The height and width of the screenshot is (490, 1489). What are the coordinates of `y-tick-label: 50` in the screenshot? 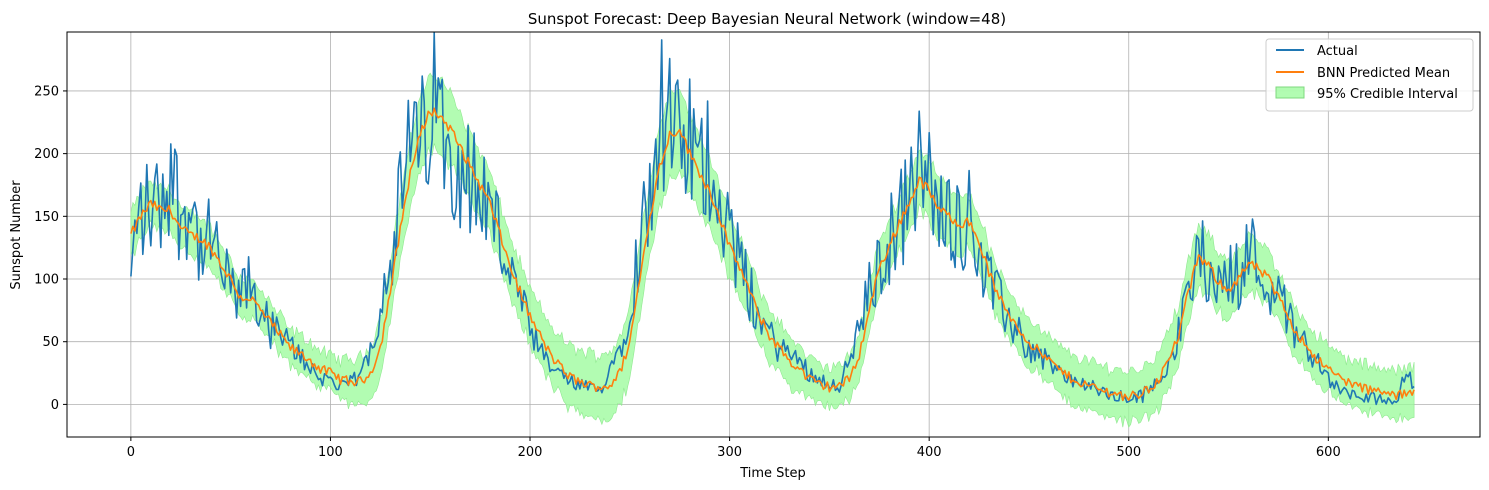 It's located at (50, 342).